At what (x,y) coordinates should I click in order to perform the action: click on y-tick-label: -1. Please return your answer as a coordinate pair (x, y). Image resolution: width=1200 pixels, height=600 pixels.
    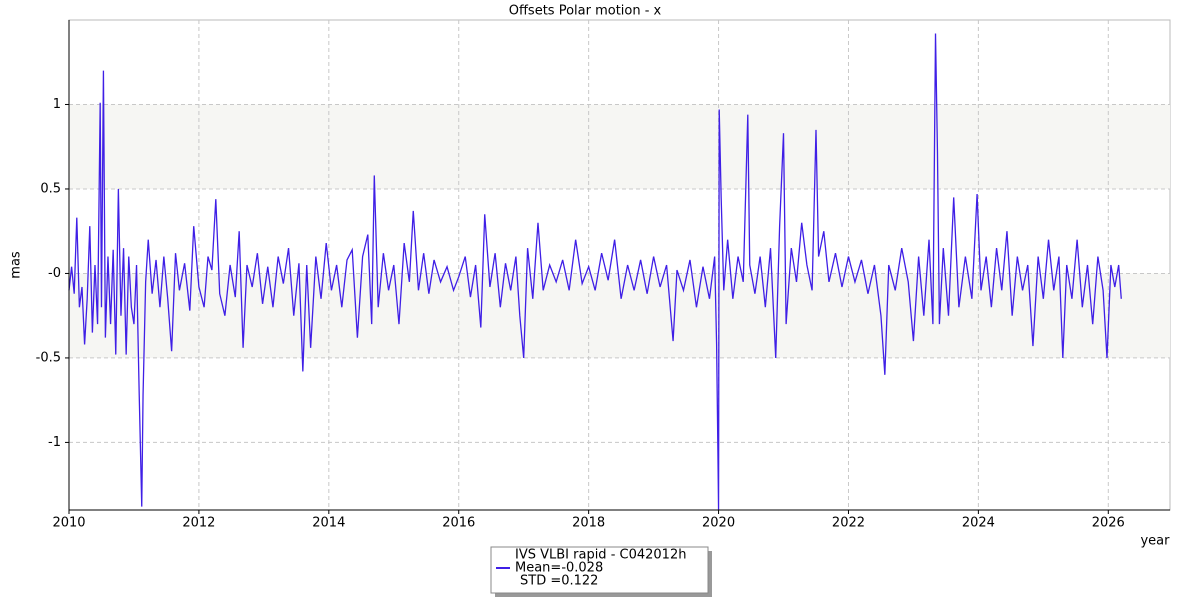
    Looking at the image, I should click on (54, 442).